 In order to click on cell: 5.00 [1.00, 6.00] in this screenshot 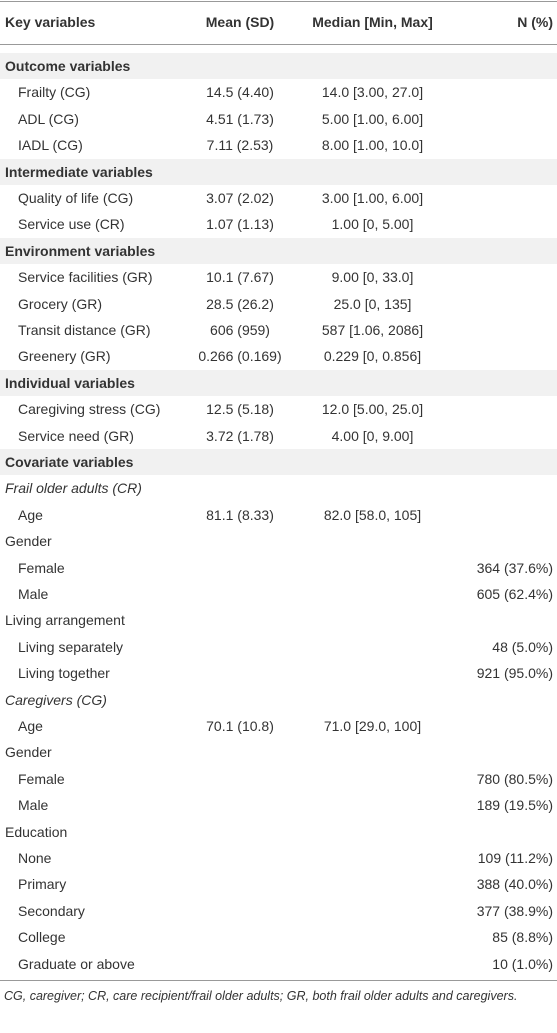, I will do `click(372, 118)`.